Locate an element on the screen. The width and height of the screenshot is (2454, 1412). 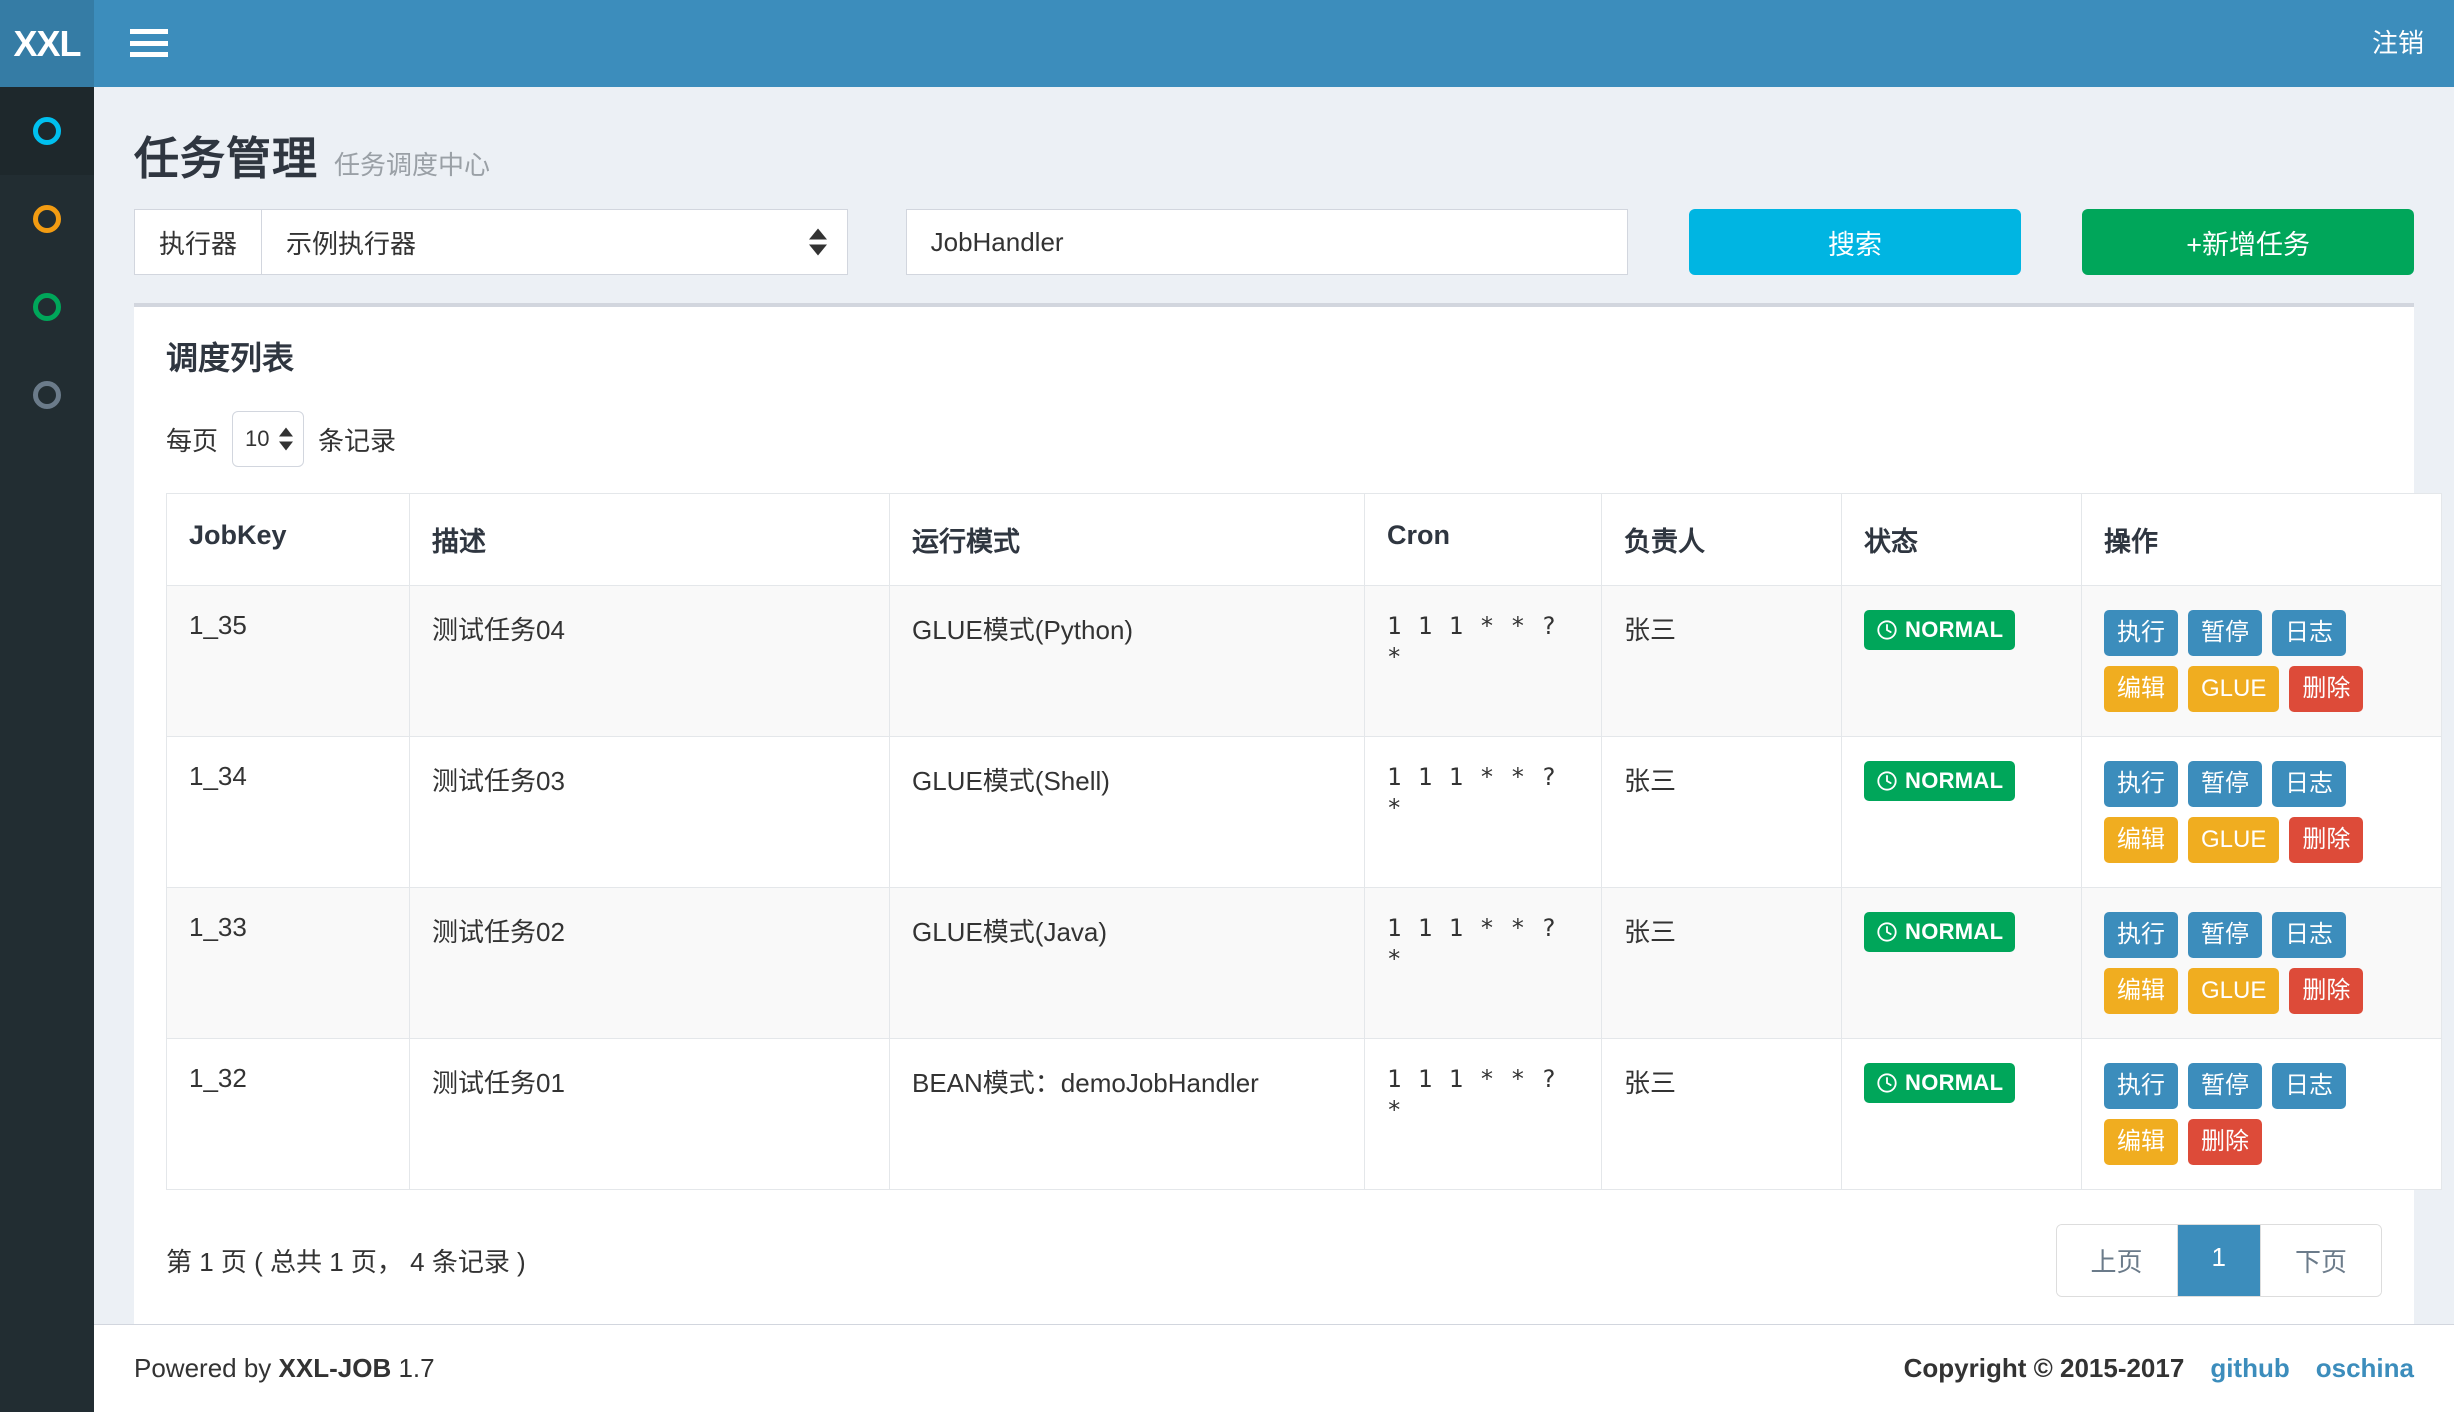
cell-operations: 执行 暂停 日志编辑 删除 is located at coordinates (2261, 1114).